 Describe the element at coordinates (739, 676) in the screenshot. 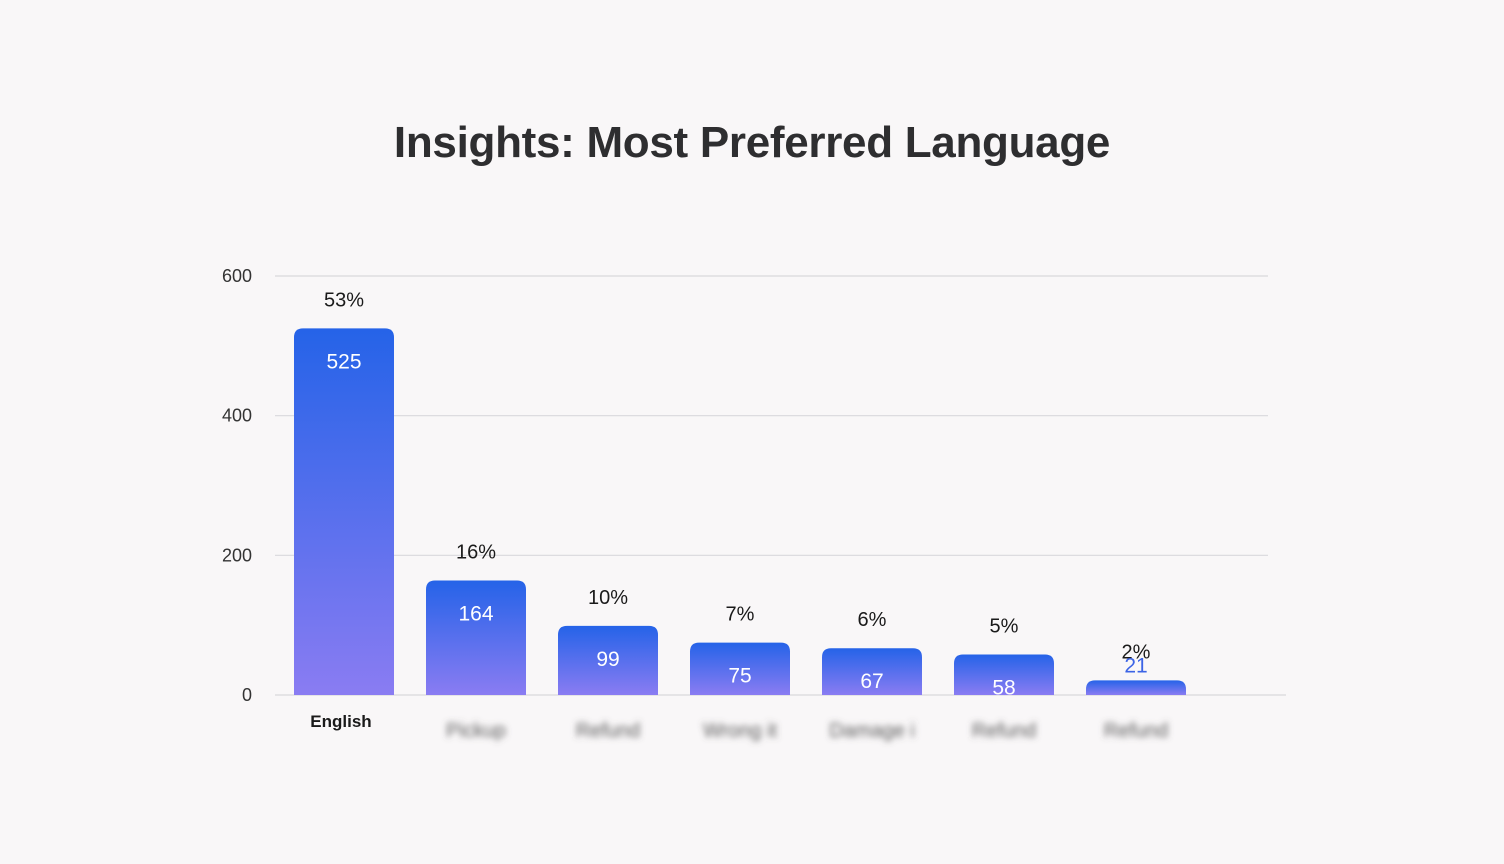

I see `value-label: 75` at that location.